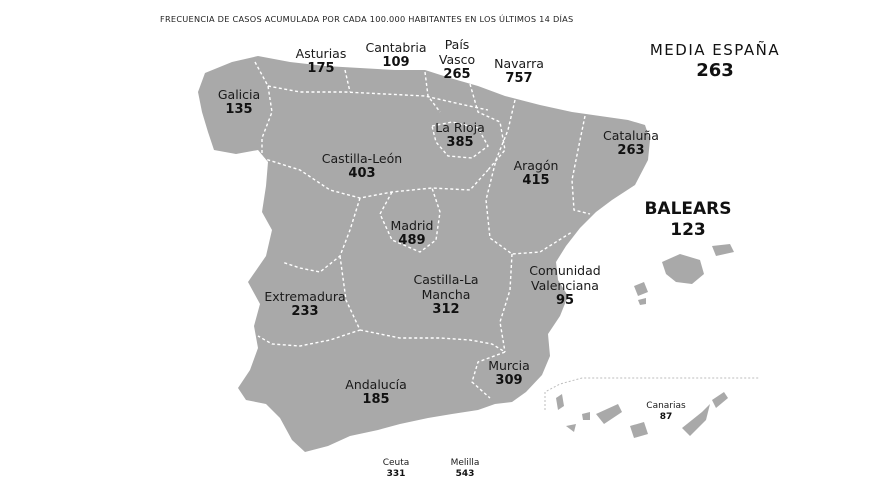  What do you see at coordinates (432, 341) in the screenshot?
I see `border-andalucia` at bounding box center [432, 341].